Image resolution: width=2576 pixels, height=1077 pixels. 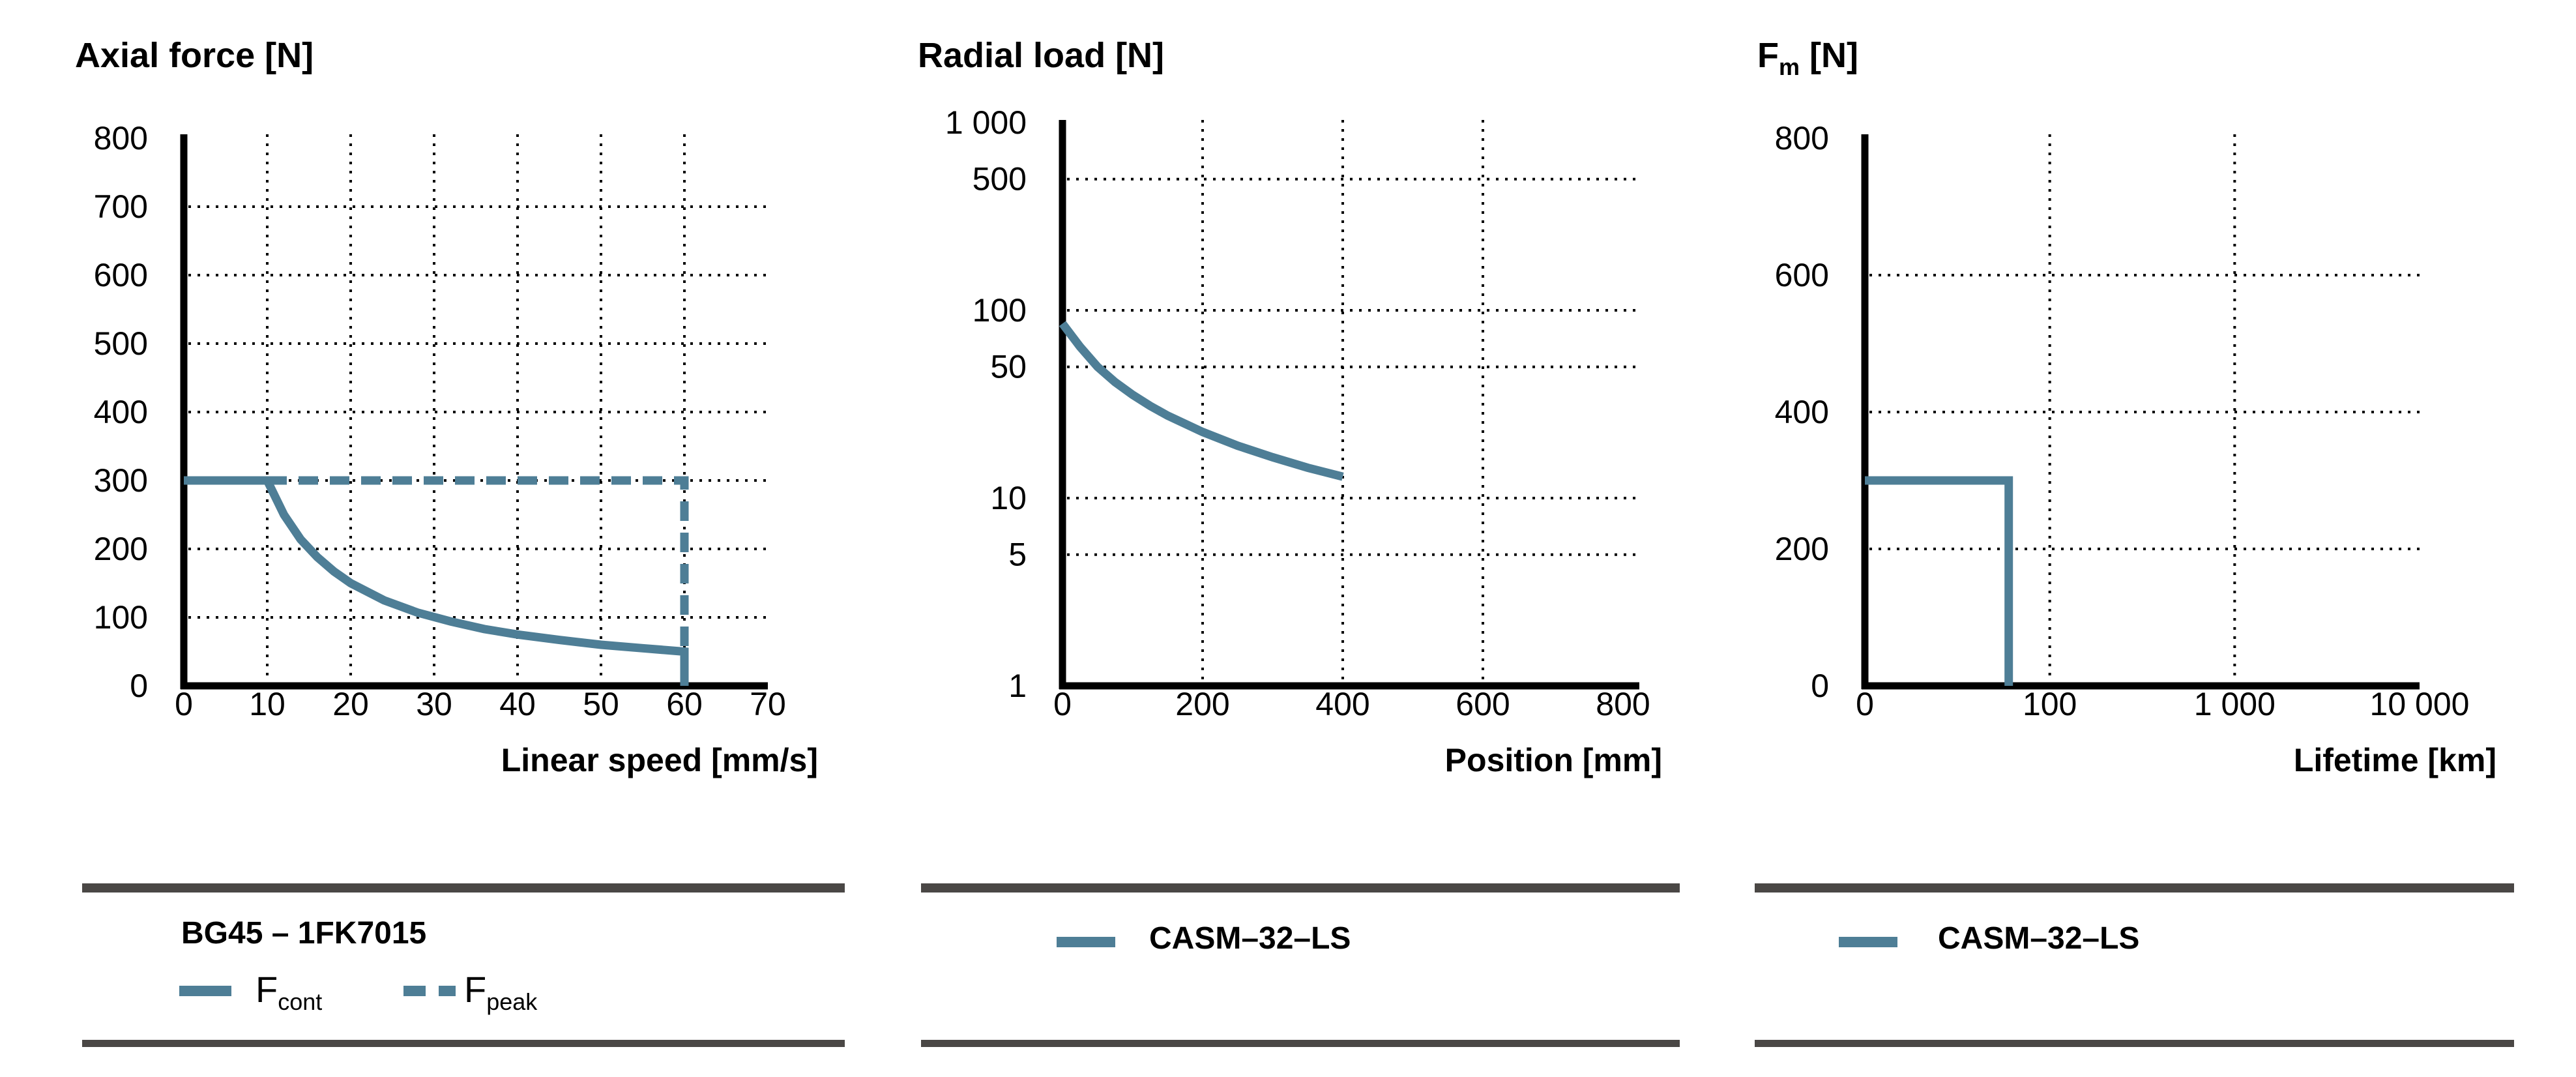 I want to click on axis-title-position: Position [mm], so click(x=1553, y=760).